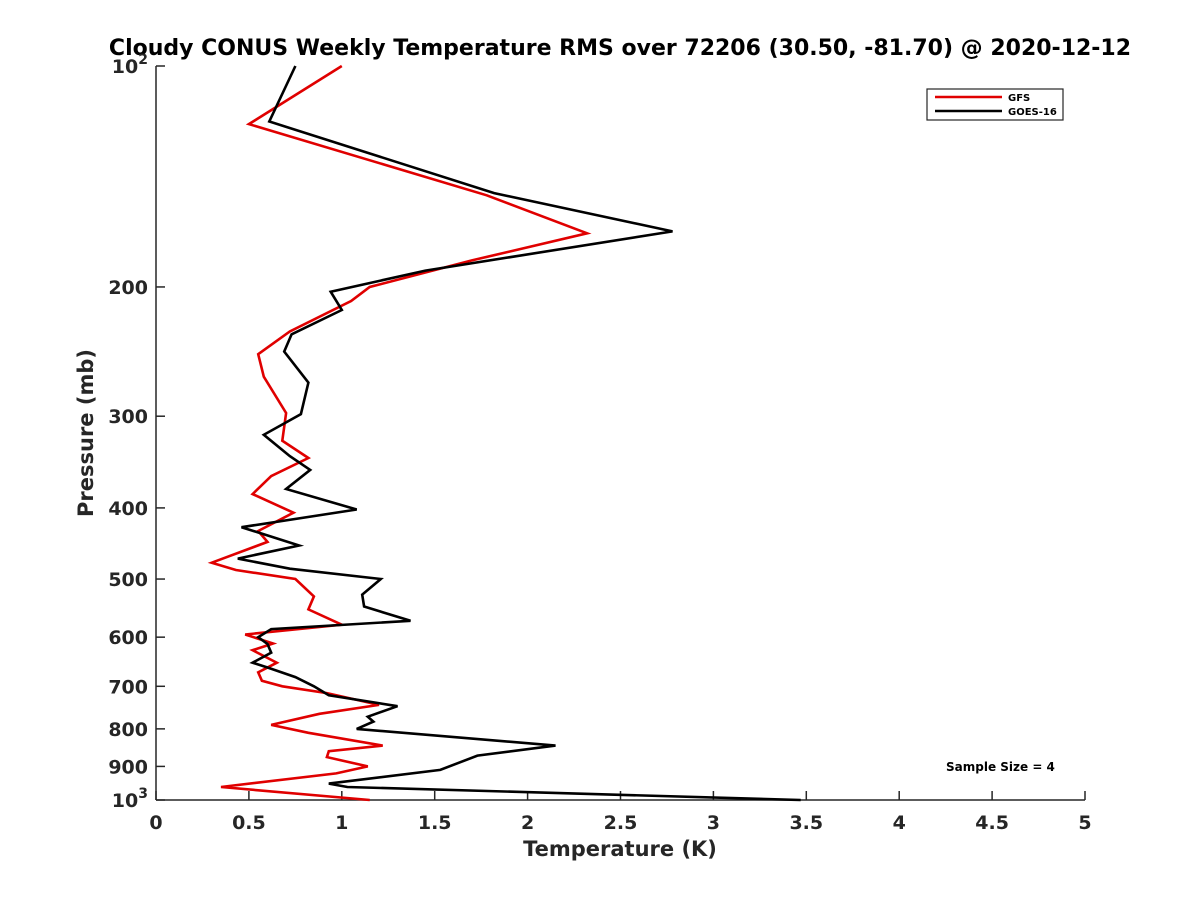 The height and width of the screenshot is (900, 1200). I want to click on y-tick-base: 500, so click(128, 580).